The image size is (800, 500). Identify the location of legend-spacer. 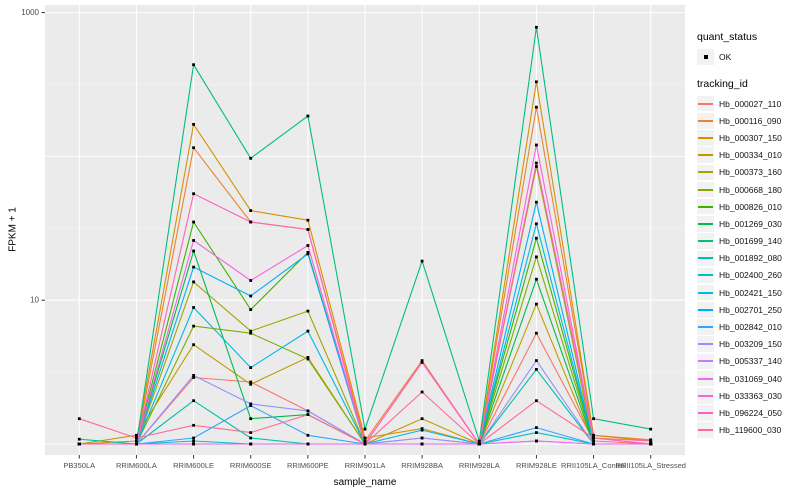
(747, 72).